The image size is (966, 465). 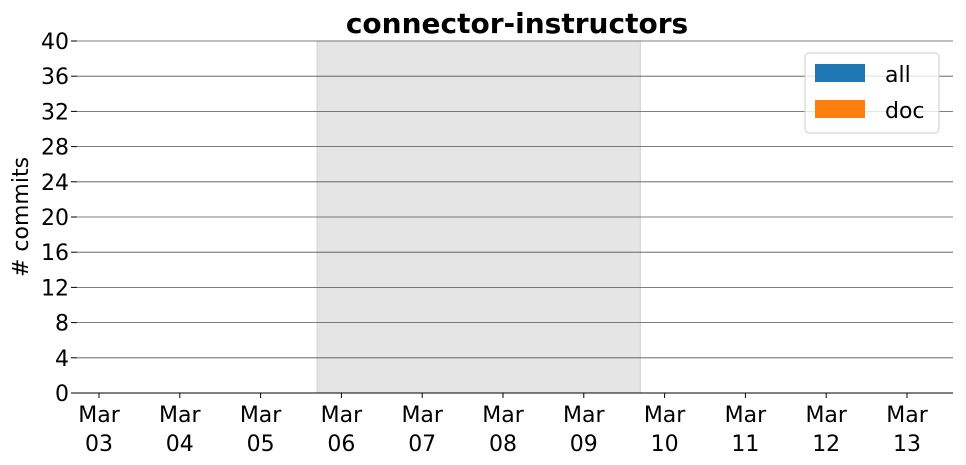 I want to click on y-tick-label: 4, so click(x=62, y=359).